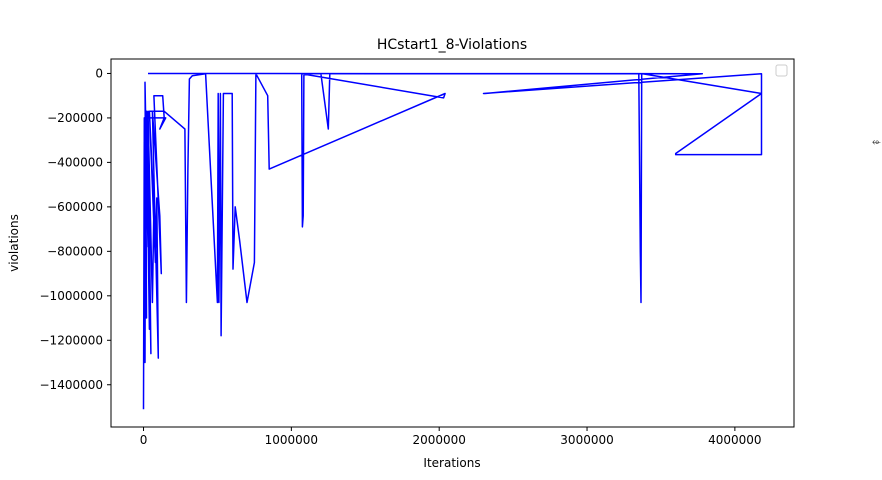 The height and width of the screenshot is (480, 882). Describe the element at coordinates (75, 162) in the screenshot. I see `y-tick-label: −400000` at that location.